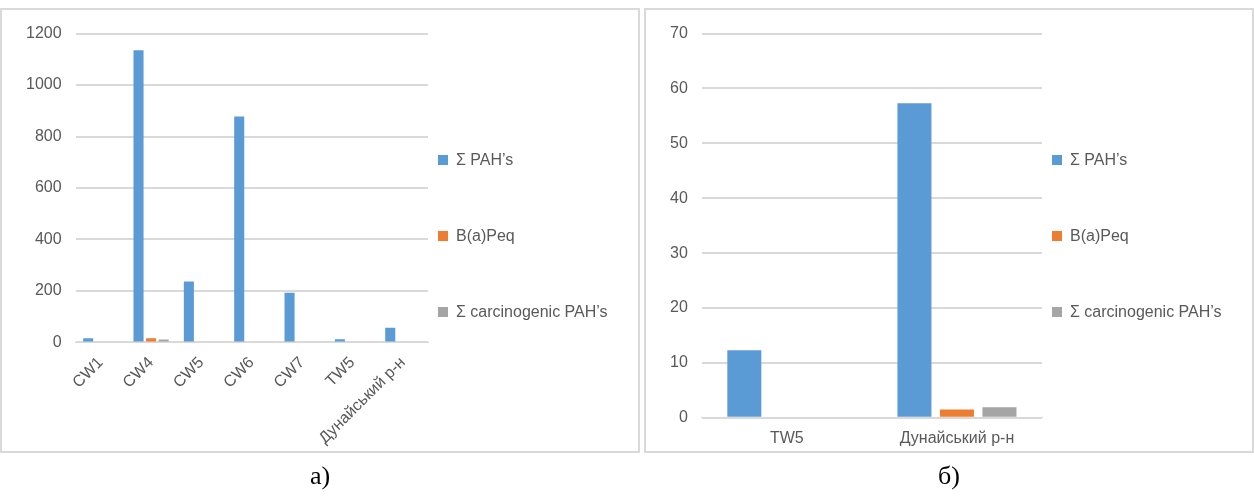 This screenshot has height=501, width=1254. What do you see at coordinates (949, 476) in the screenshot?
I see `text: б)` at bounding box center [949, 476].